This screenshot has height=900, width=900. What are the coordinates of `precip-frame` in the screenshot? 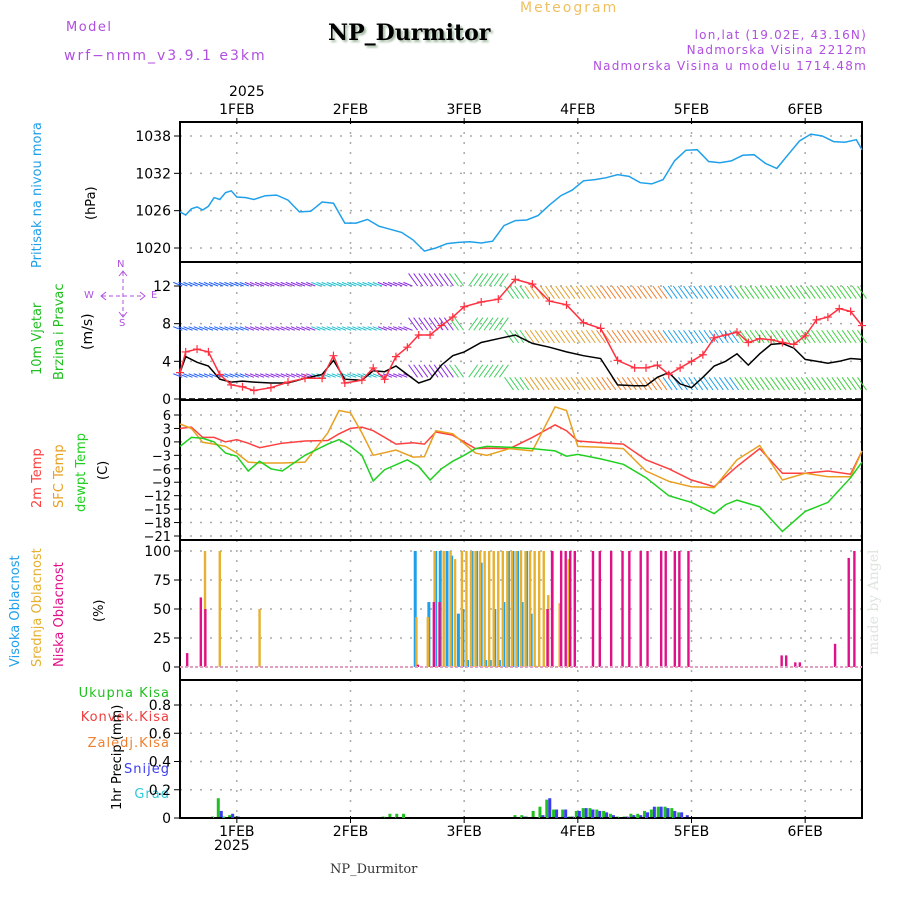 It's located at (521, 749).